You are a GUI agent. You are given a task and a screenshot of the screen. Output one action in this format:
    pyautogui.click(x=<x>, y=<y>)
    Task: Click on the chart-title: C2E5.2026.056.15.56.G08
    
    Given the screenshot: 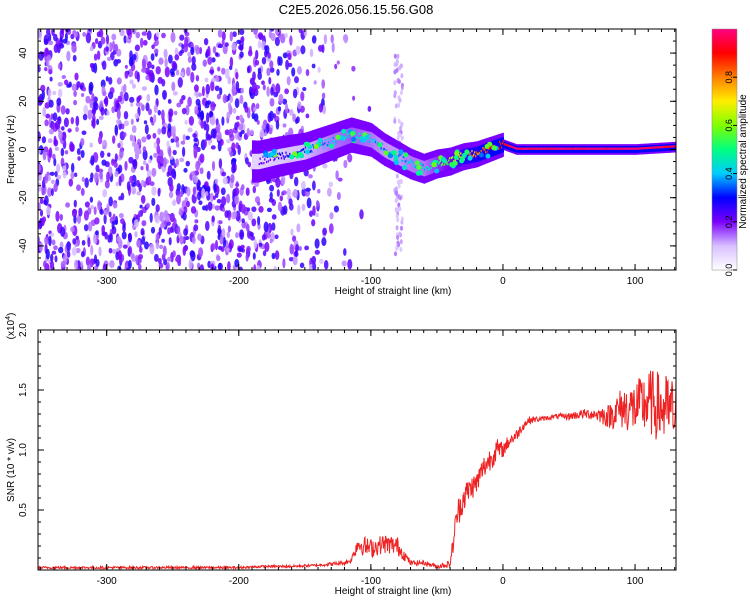 What is the action you would take?
    pyautogui.click(x=356, y=9)
    